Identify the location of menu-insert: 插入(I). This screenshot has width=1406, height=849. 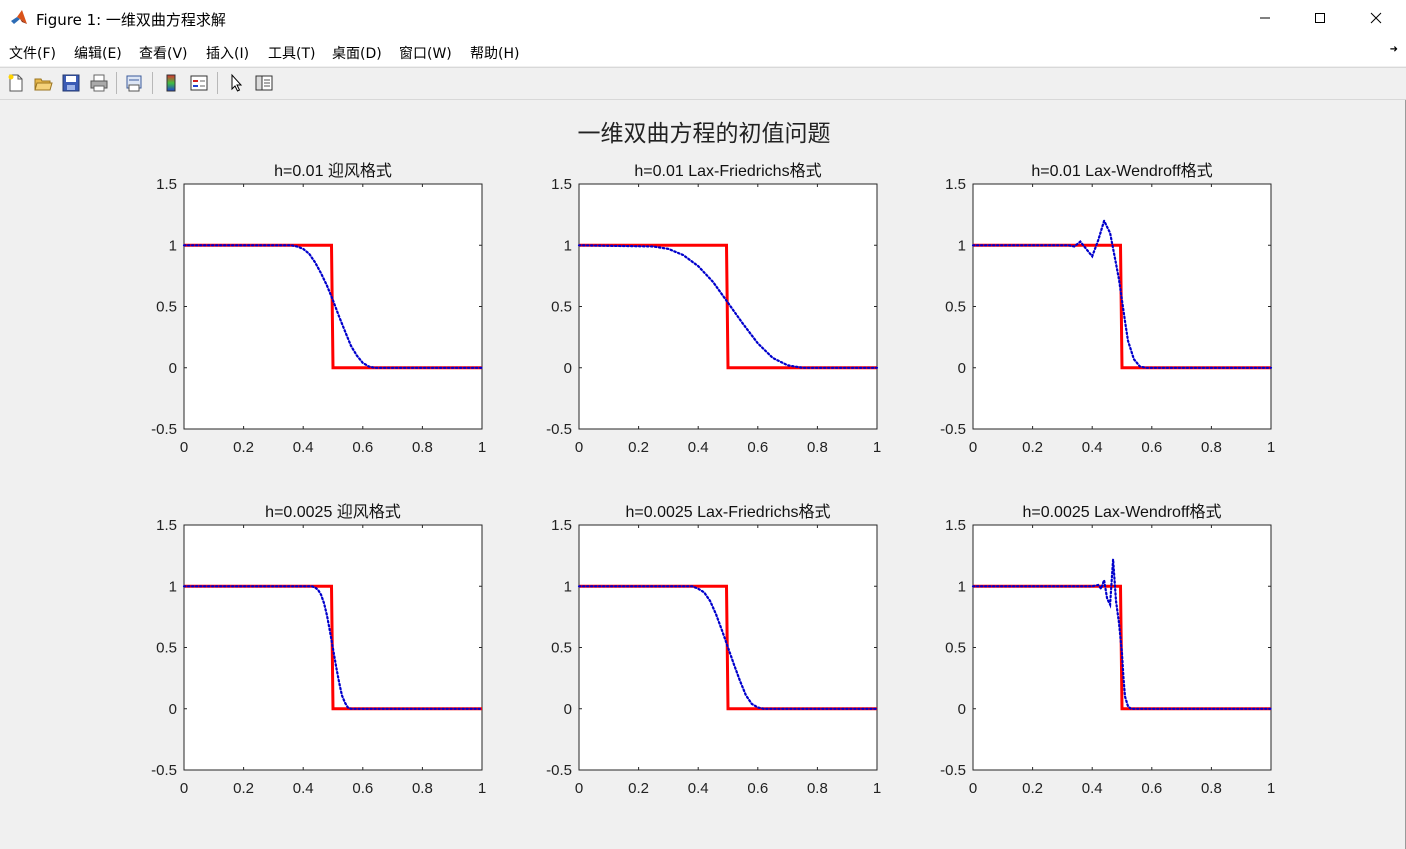
(228, 54).